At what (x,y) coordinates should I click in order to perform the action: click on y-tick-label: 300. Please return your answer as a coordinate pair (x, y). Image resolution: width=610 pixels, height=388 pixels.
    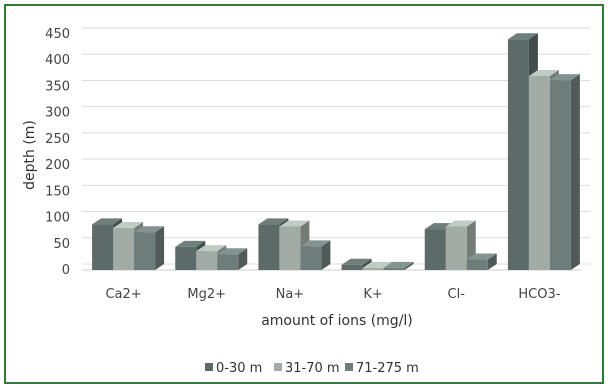
    Looking at the image, I should click on (57, 113).